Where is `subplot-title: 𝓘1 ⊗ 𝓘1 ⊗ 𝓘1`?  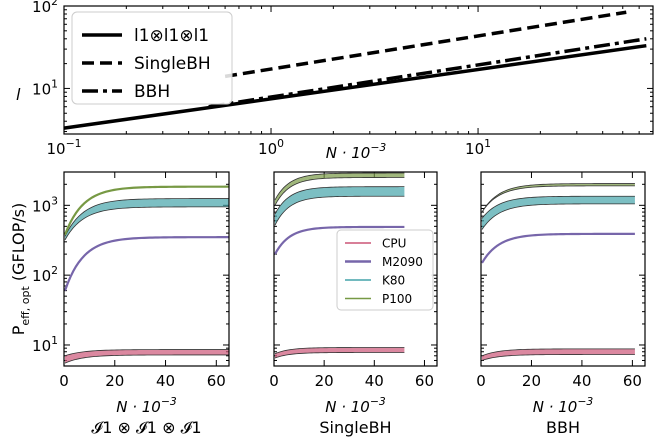 subplot-title: 𝓘1 ⊗ 𝓘1 ⊗ 𝓘1 is located at coordinates (146, 427).